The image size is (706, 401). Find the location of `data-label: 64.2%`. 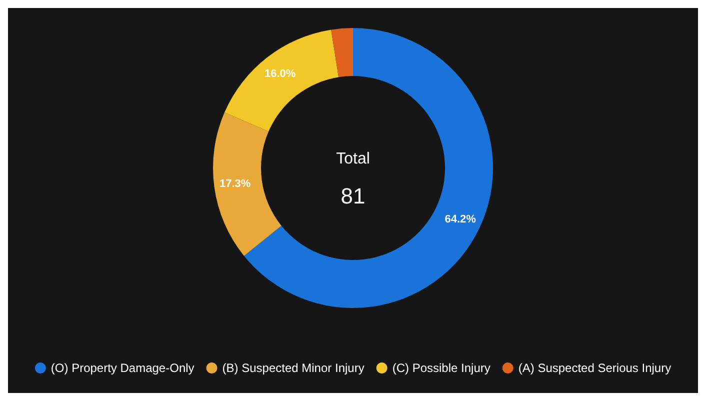

data-label: 64.2% is located at coordinates (460, 219).